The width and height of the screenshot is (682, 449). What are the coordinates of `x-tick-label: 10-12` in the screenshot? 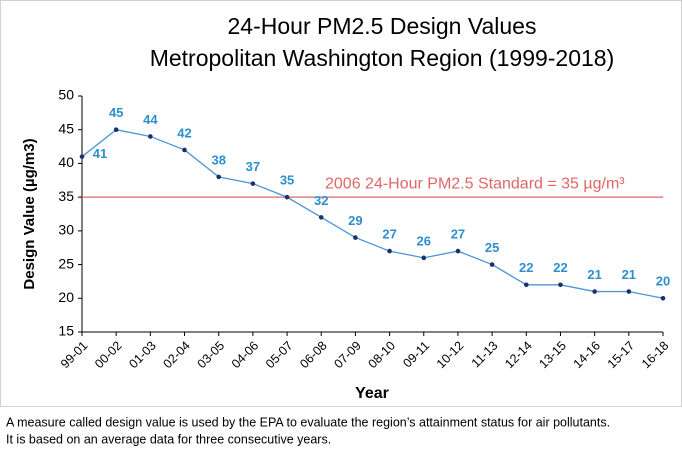 It's located at (450, 355).